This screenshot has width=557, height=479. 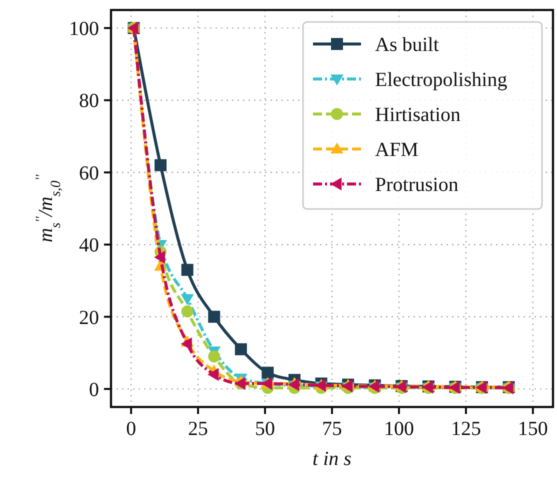 What do you see at coordinates (533, 429) in the screenshot?
I see `x-tick-label: 150` at bounding box center [533, 429].